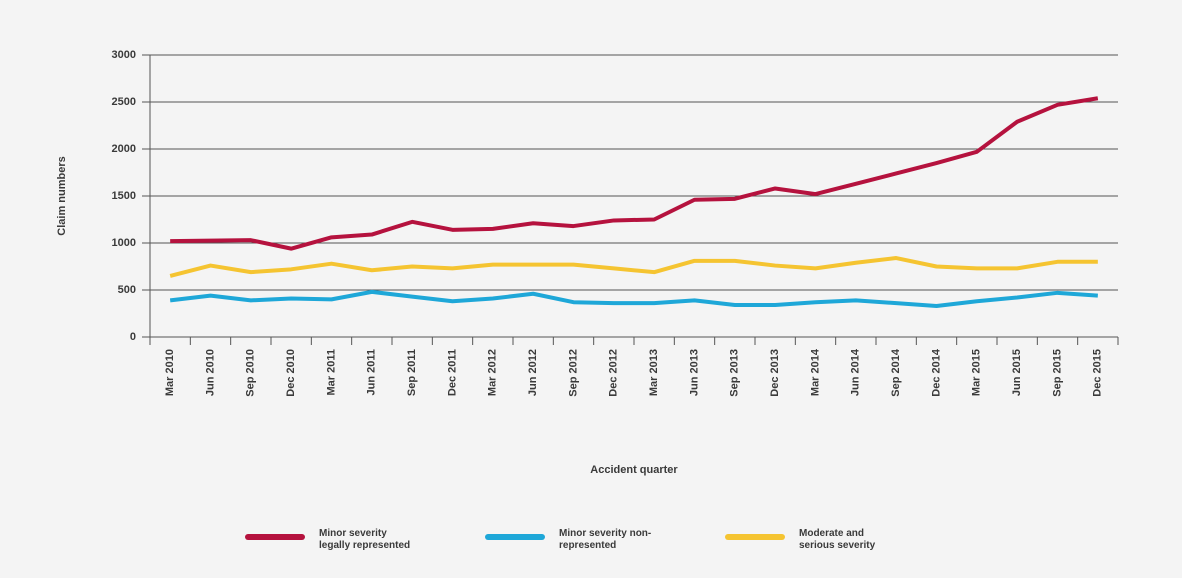 The height and width of the screenshot is (578, 1182). What do you see at coordinates (170, 372) in the screenshot?
I see `x-tick-label: Mar 2010` at bounding box center [170, 372].